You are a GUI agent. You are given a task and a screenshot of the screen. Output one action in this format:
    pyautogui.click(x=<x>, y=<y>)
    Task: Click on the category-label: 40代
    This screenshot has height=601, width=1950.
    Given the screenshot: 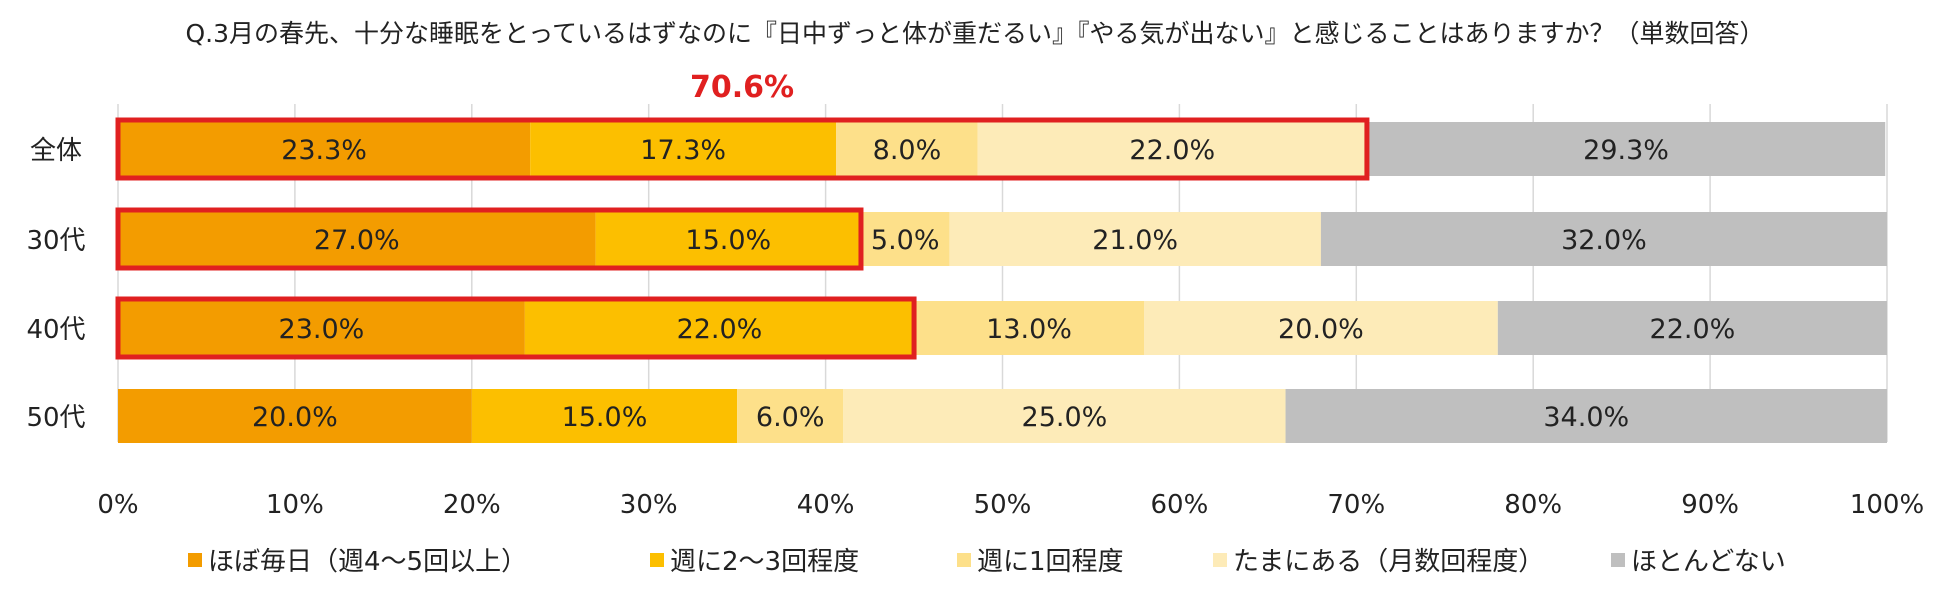 What is the action you would take?
    pyautogui.click(x=55, y=330)
    